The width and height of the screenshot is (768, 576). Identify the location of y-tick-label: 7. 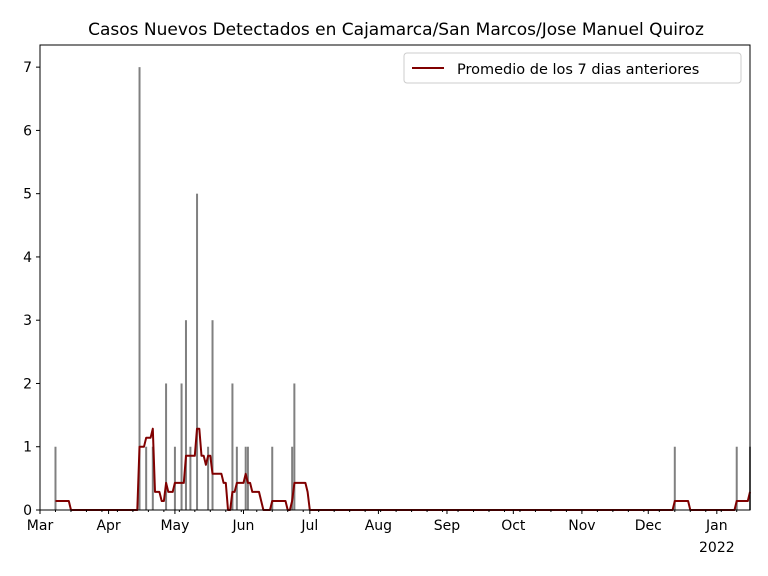
(27, 68).